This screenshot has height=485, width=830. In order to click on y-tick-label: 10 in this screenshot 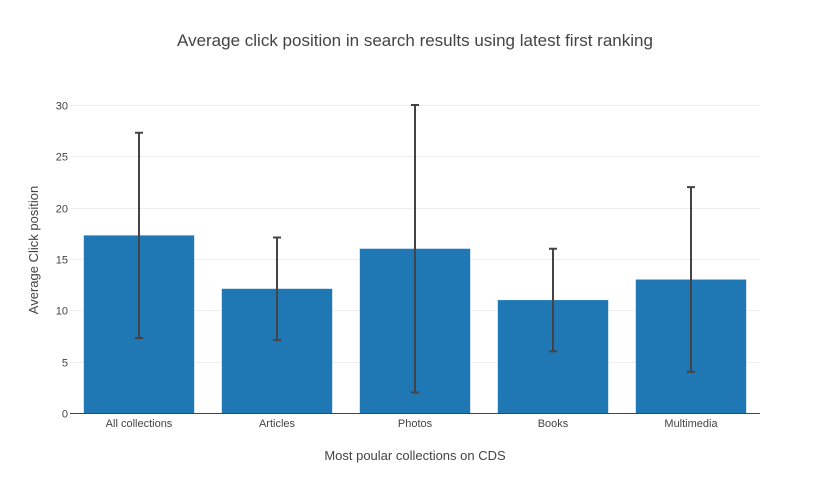, I will do `click(62, 312)`.